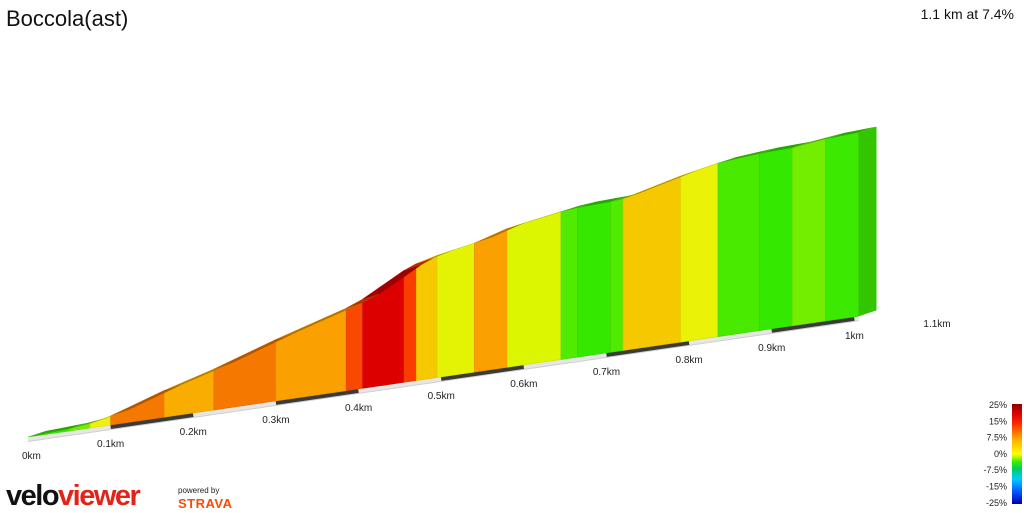  What do you see at coordinates (199, 490) in the screenshot?
I see `powered-by-label: powered by` at bounding box center [199, 490].